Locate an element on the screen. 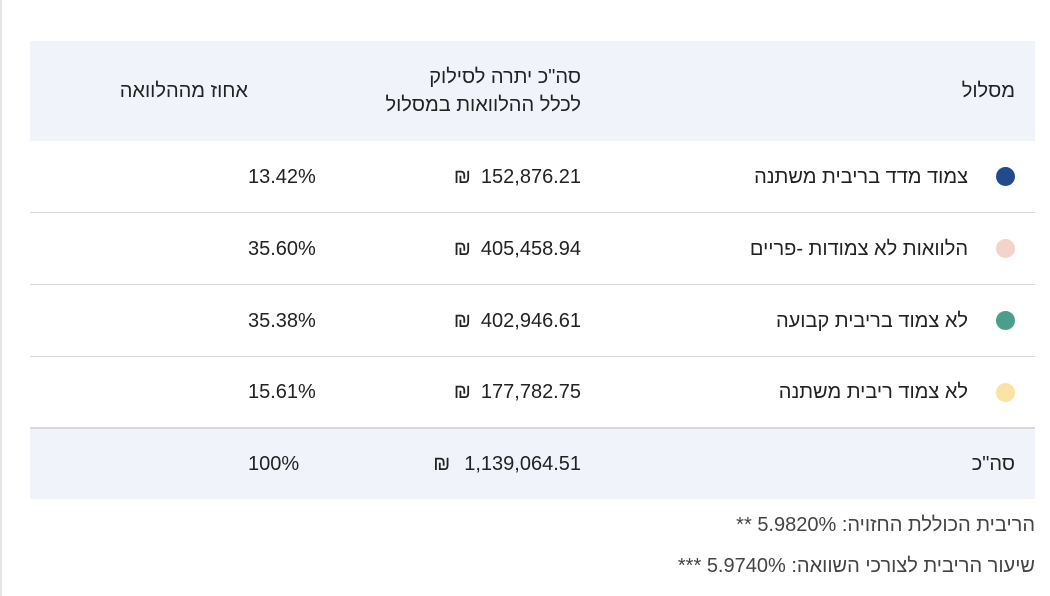  track-cell: צמוד מדד בריבית משתנה is located at coordinates (884, 177).